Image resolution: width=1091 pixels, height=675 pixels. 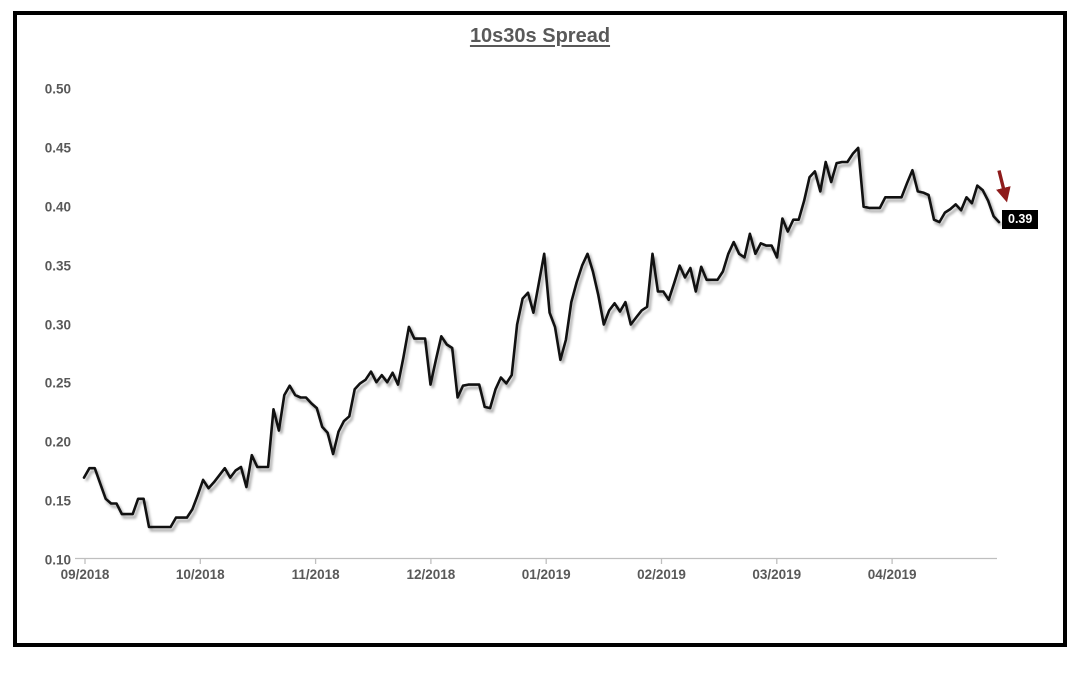 What do you see at coordinates (488, 561) in the screenshot?
I see `x-axis-ticks` at bounding box center [488, 561].